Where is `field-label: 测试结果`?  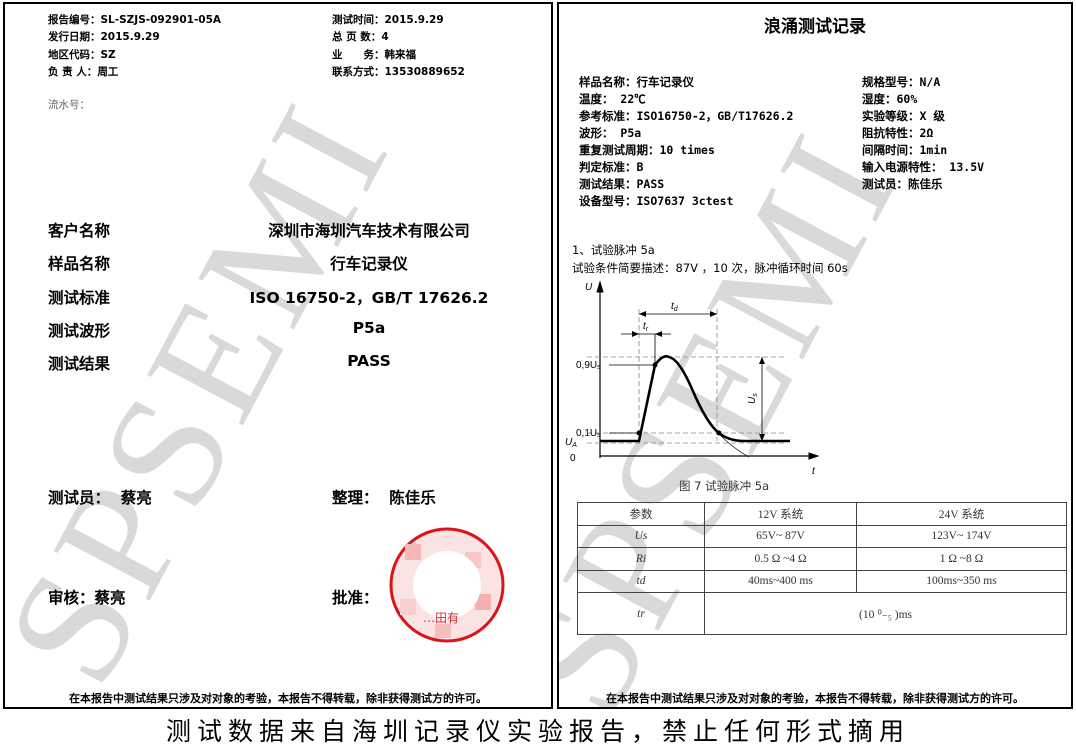 field-label: 测试结果 is located at coordinates (79, 364).